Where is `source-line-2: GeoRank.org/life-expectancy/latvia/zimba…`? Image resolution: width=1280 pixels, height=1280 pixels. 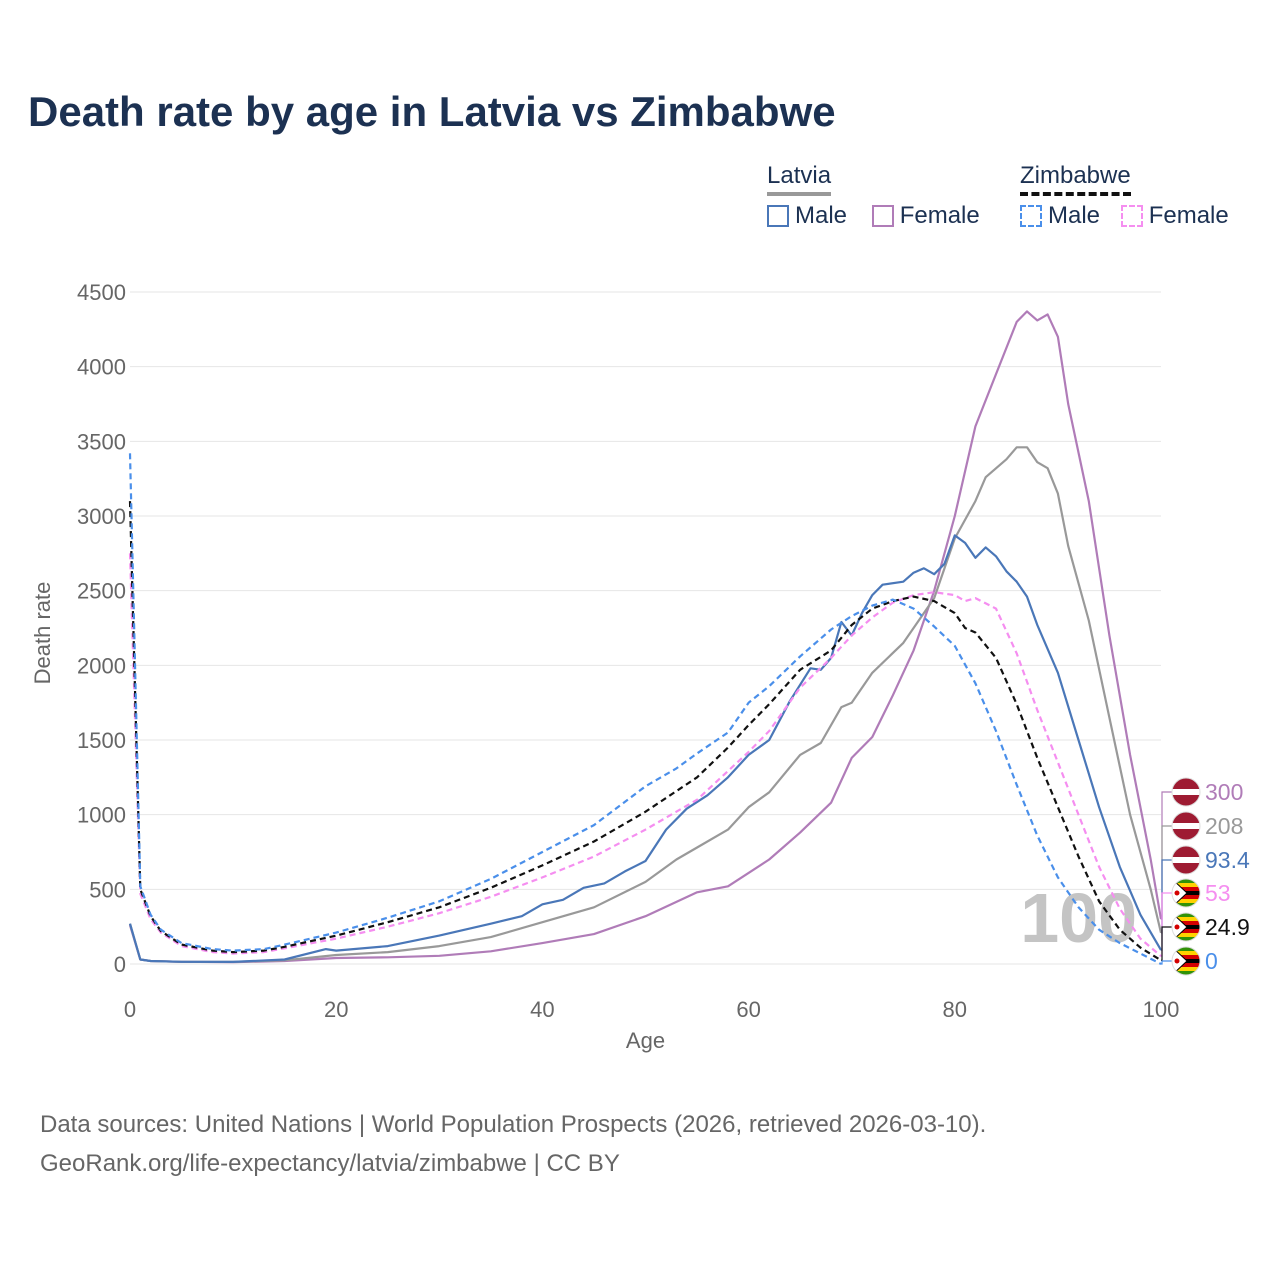 source-line-2: GeoRank.org/life-expectancy/latvia/zimba… is located at coordinates (330, 1163).